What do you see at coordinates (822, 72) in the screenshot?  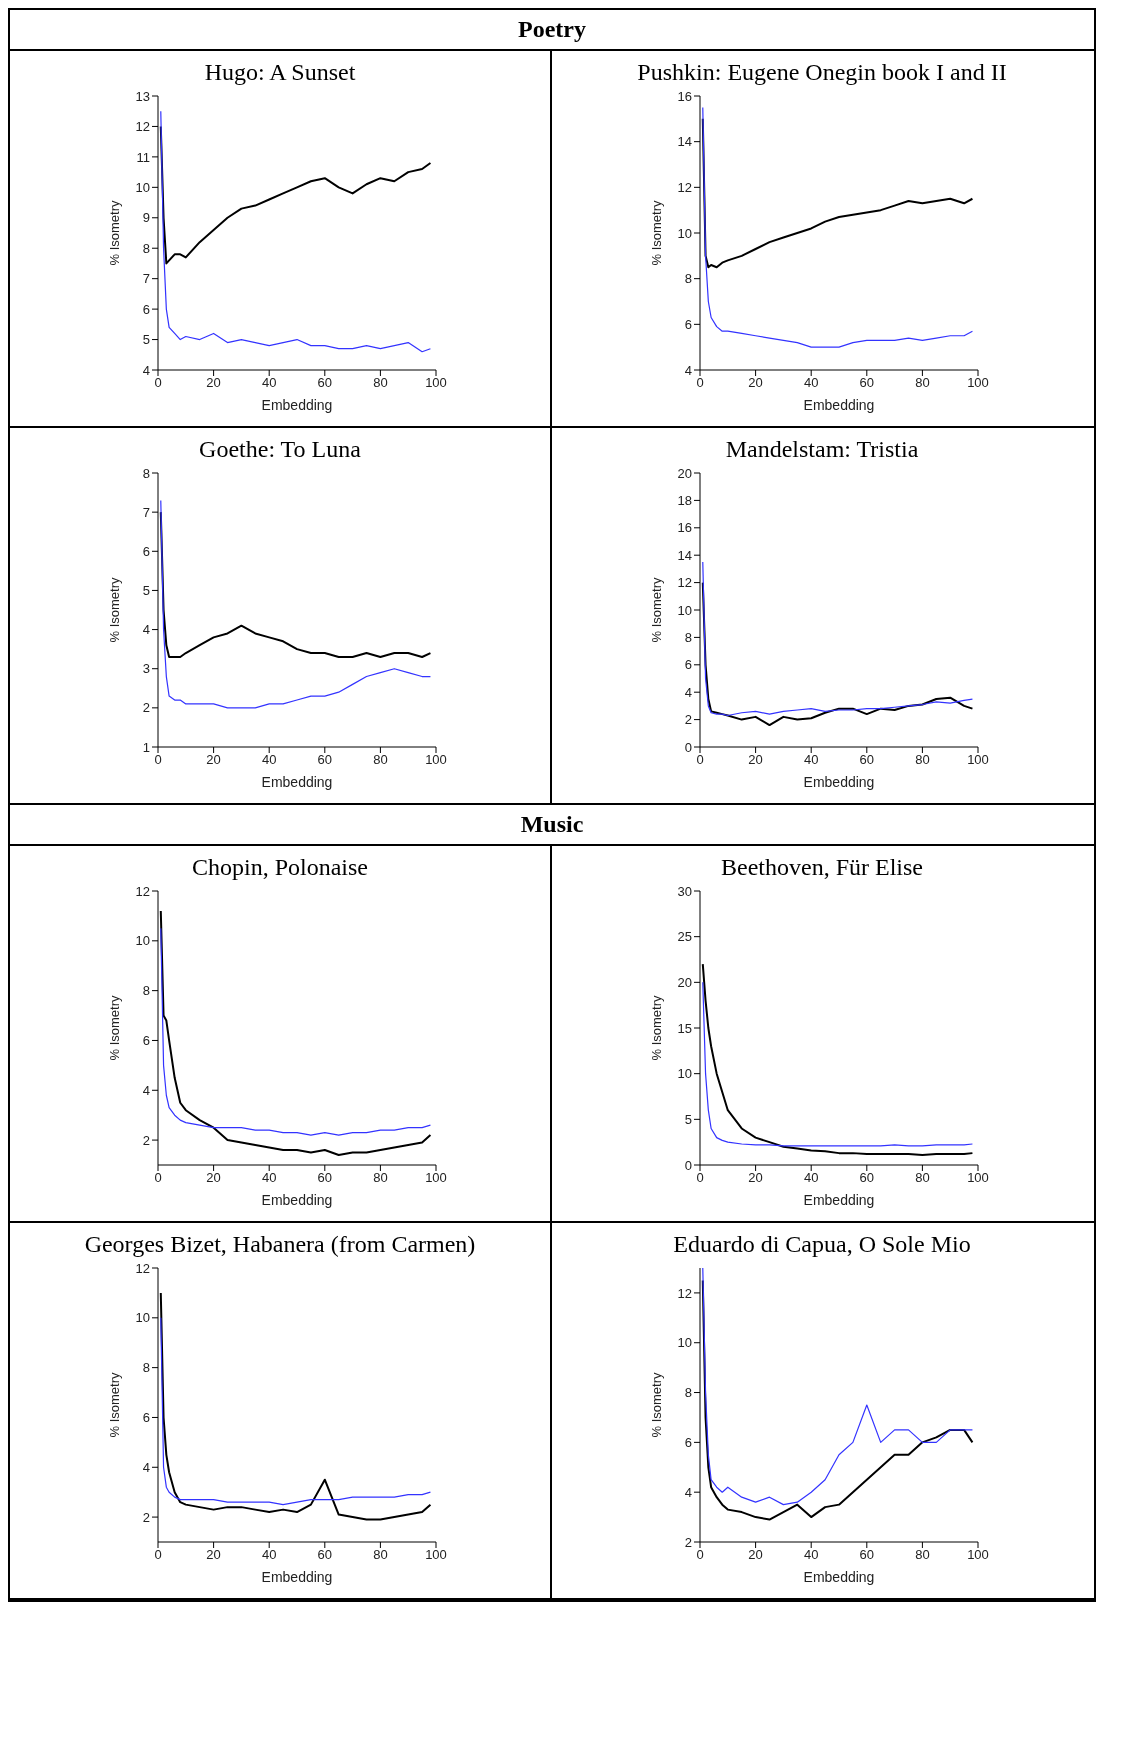 I see `chart-title: Pushkin: Eugene Onegin book I and II` at bounding box center [822, 72].